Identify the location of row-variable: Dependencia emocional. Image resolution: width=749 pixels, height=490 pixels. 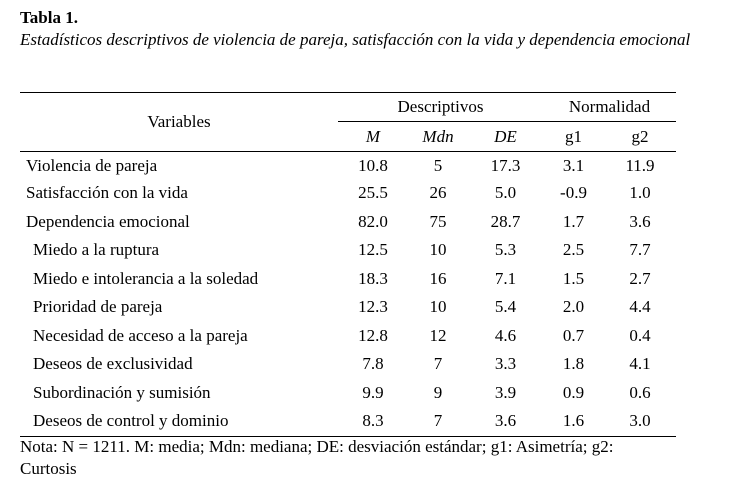
(108, 221).